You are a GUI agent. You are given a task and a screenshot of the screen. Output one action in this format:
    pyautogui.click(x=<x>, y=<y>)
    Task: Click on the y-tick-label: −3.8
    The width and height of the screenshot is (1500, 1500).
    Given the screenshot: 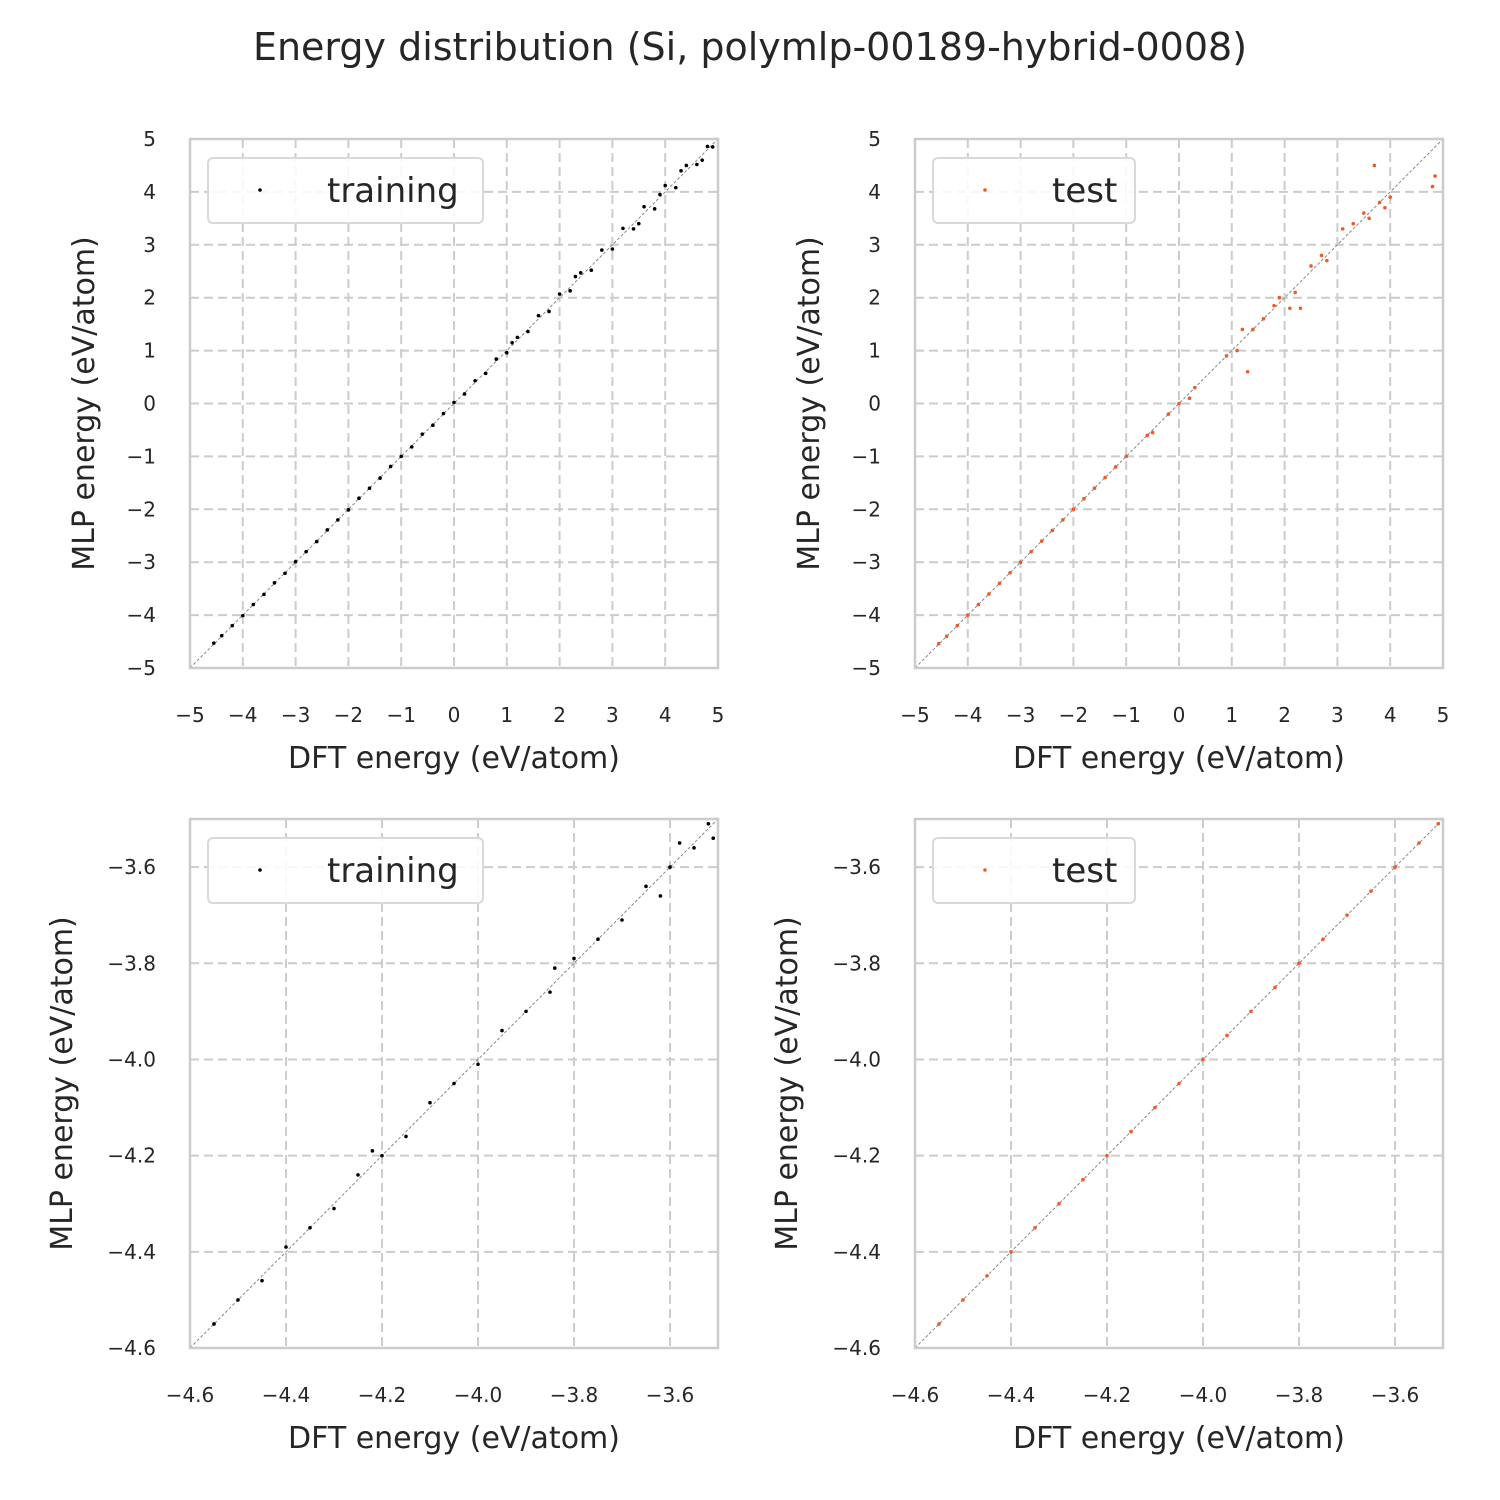 What is the action you would take?
    pyautogui.click(x=131, y=963)
    